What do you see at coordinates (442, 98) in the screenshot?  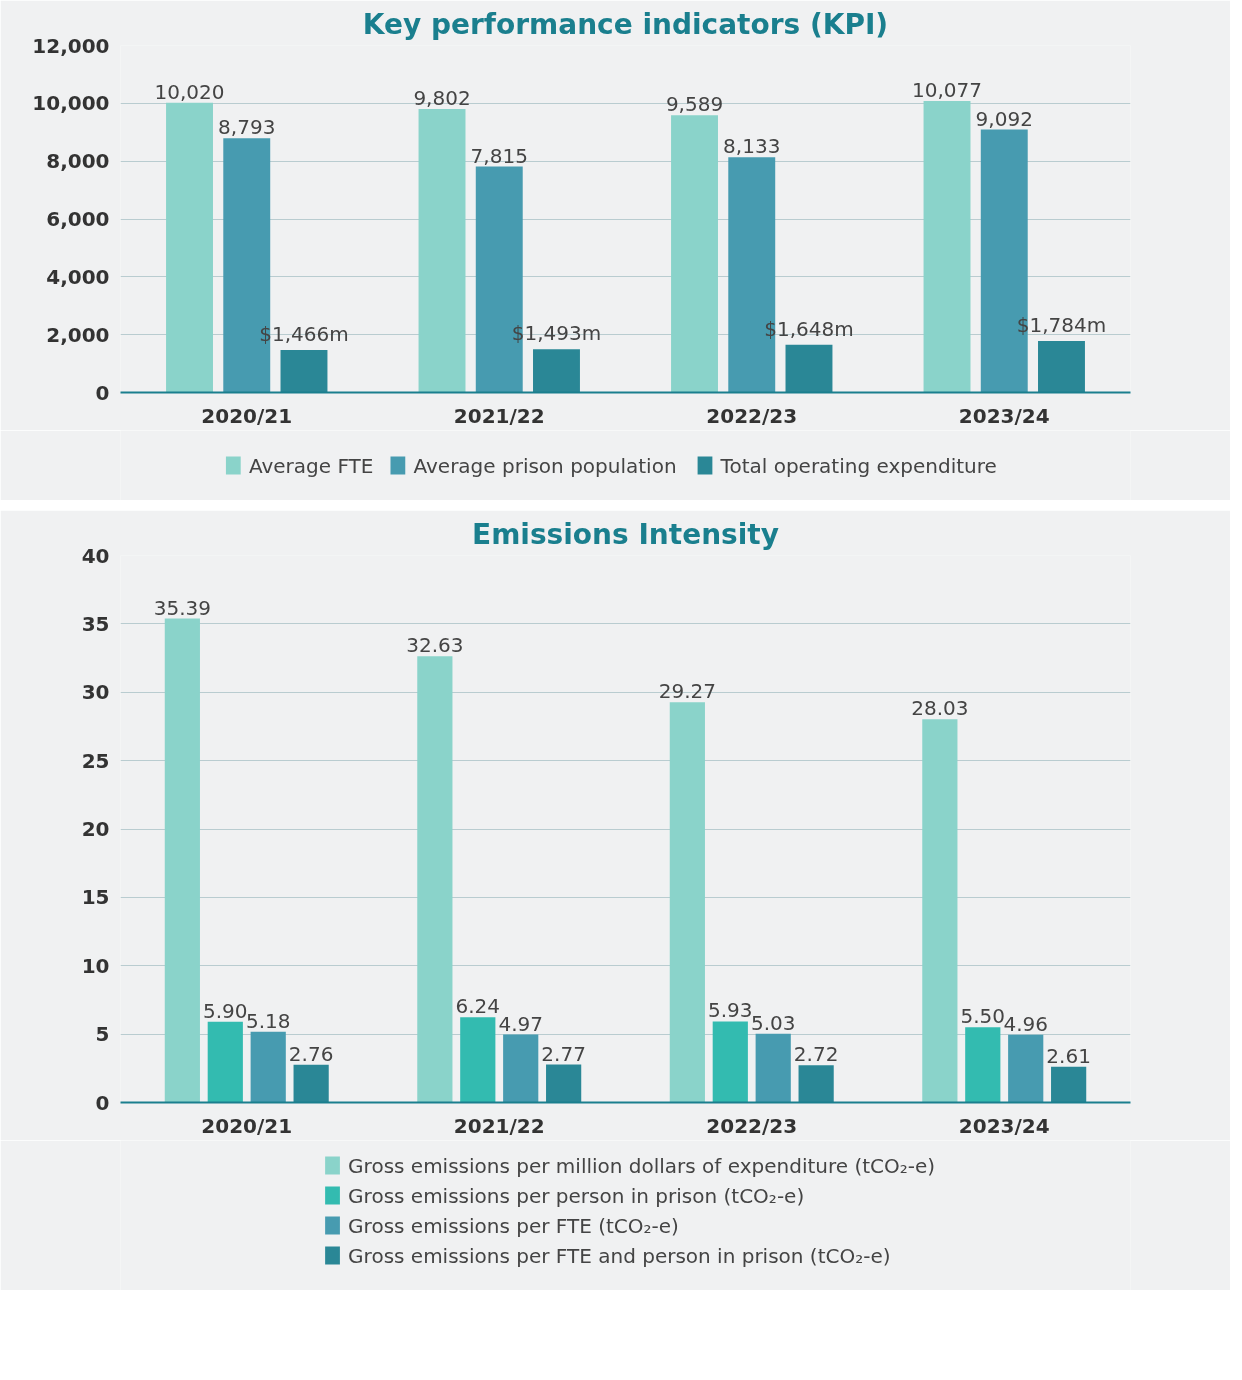 I see `data-label: 9,802` at bounding box center [442, 98].